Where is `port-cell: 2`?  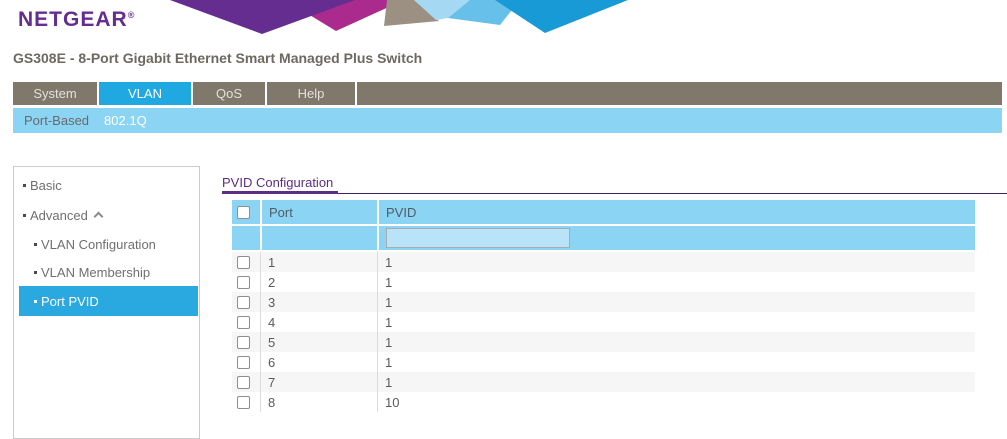 port-cell: 2 is located at coordinates (318, 282).